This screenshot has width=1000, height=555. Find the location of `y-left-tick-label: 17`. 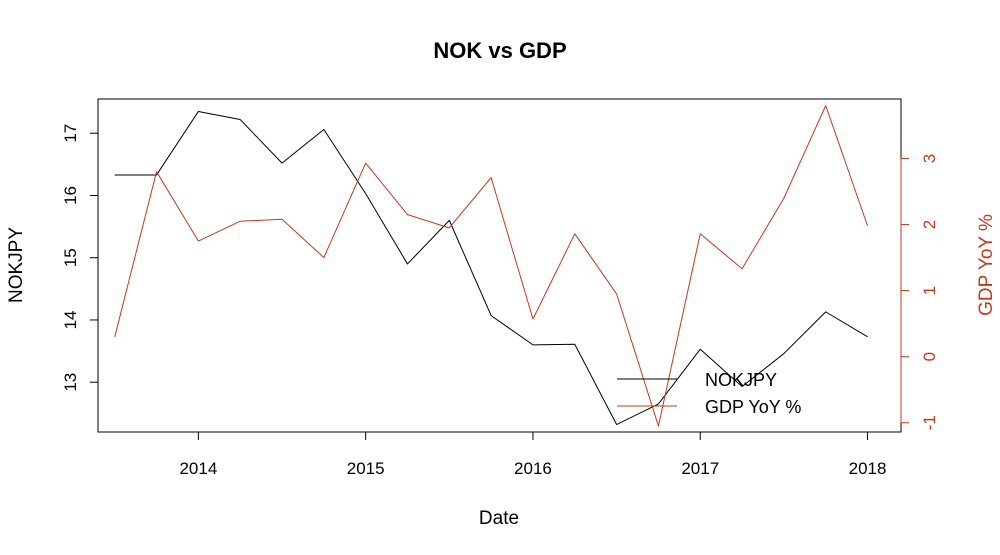

y-left-tick-label: 17 is located at coordinates (70, 133).